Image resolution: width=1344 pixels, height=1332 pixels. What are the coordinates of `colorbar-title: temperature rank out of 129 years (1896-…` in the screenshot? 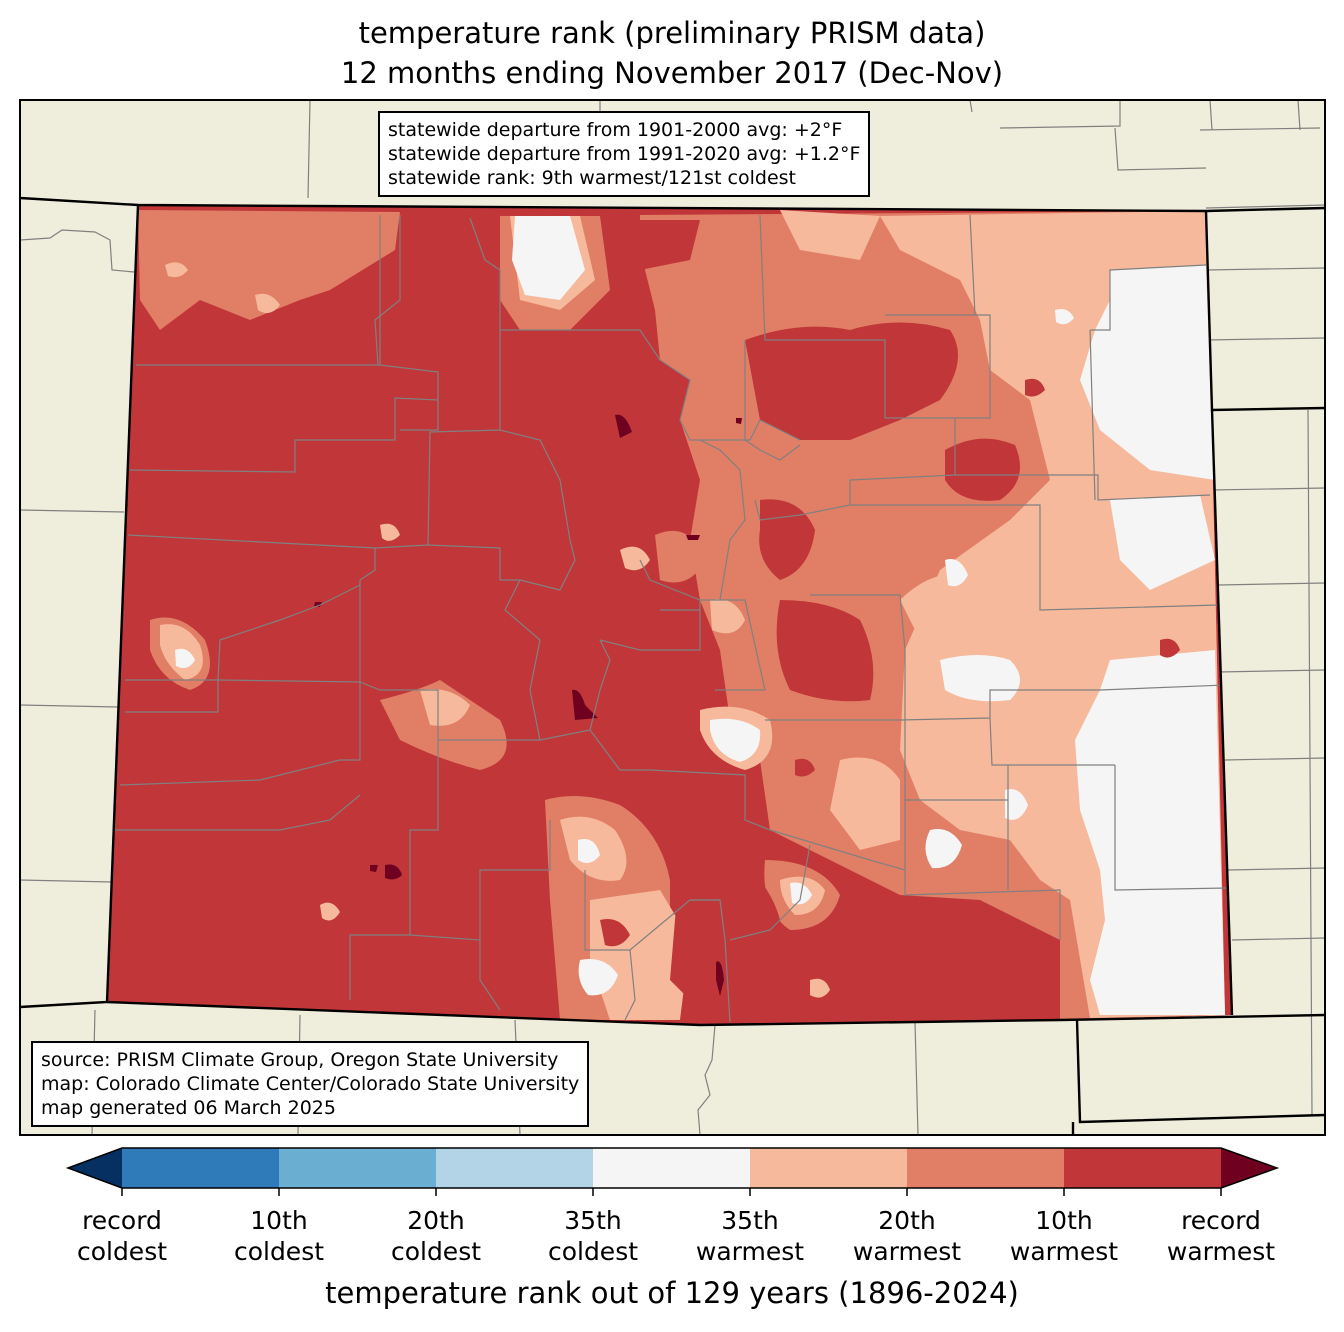 It's located at (672, 1293).